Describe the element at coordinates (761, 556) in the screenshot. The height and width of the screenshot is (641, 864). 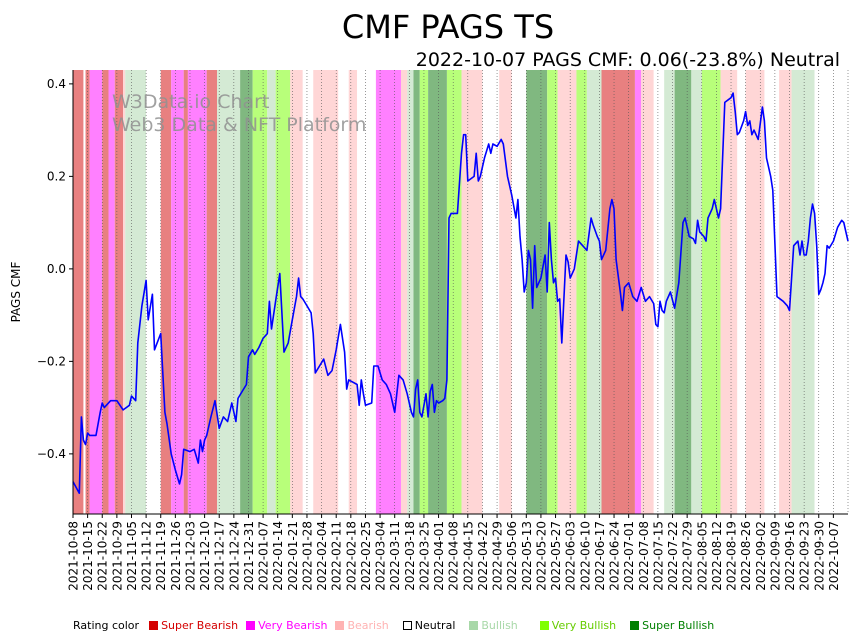
I see `x-tick-label-47: 2022-09-02` at that location.